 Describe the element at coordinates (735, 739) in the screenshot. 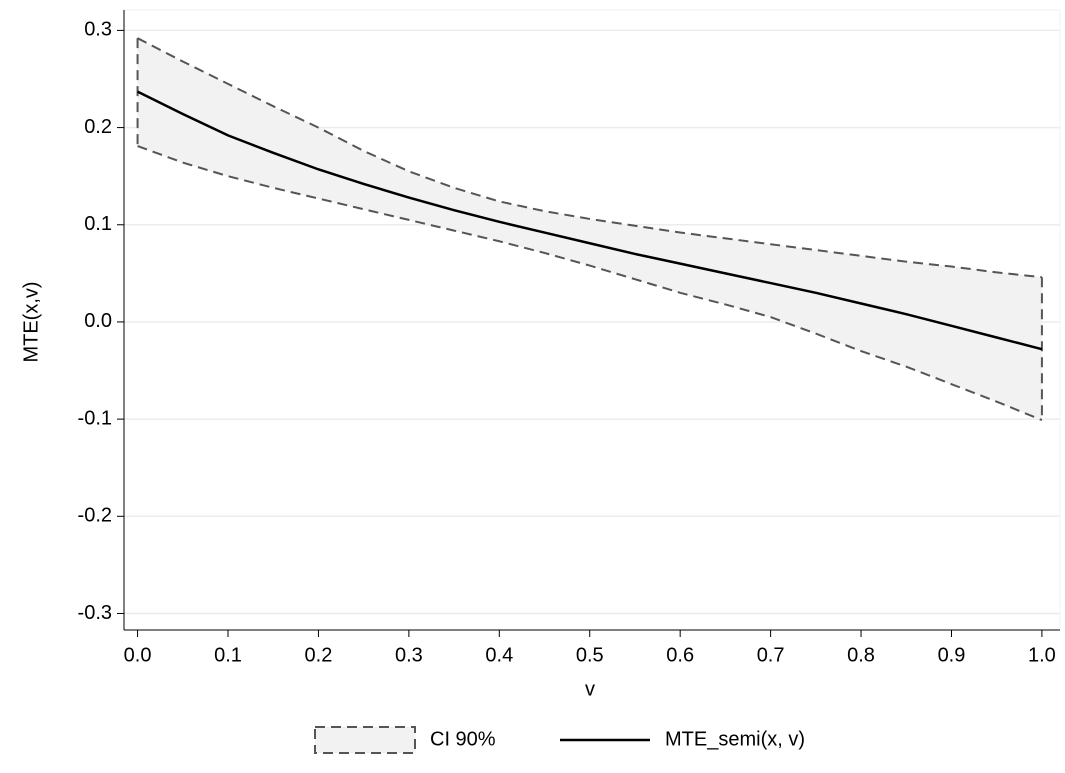

I see `legend-label: MTE_semi(x, v)` at that location.